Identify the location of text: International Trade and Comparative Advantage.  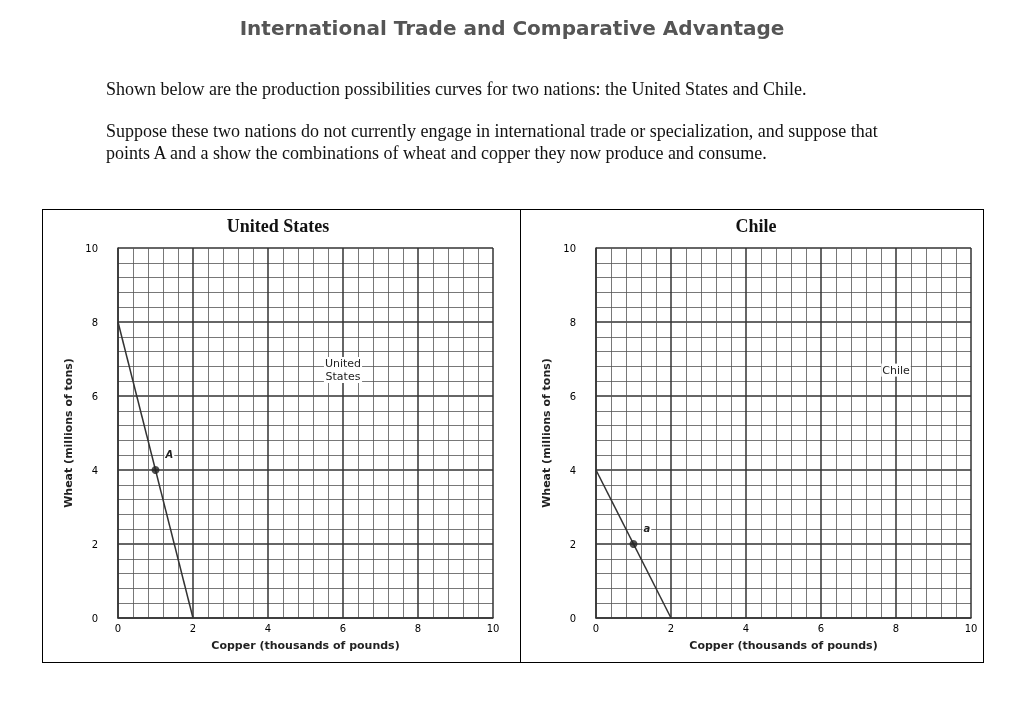
(512, 28).